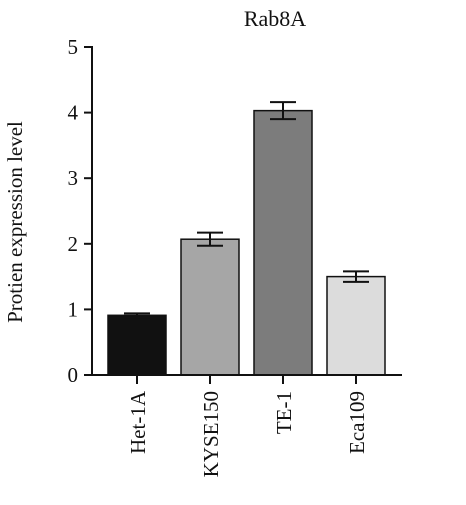 Image resolution: width=466 pixels, height=505 pixels. What do you see at coordinates (73, 113) in the screenshot?
I see `y-tick-label: 4` at bounding box center [73, 113].